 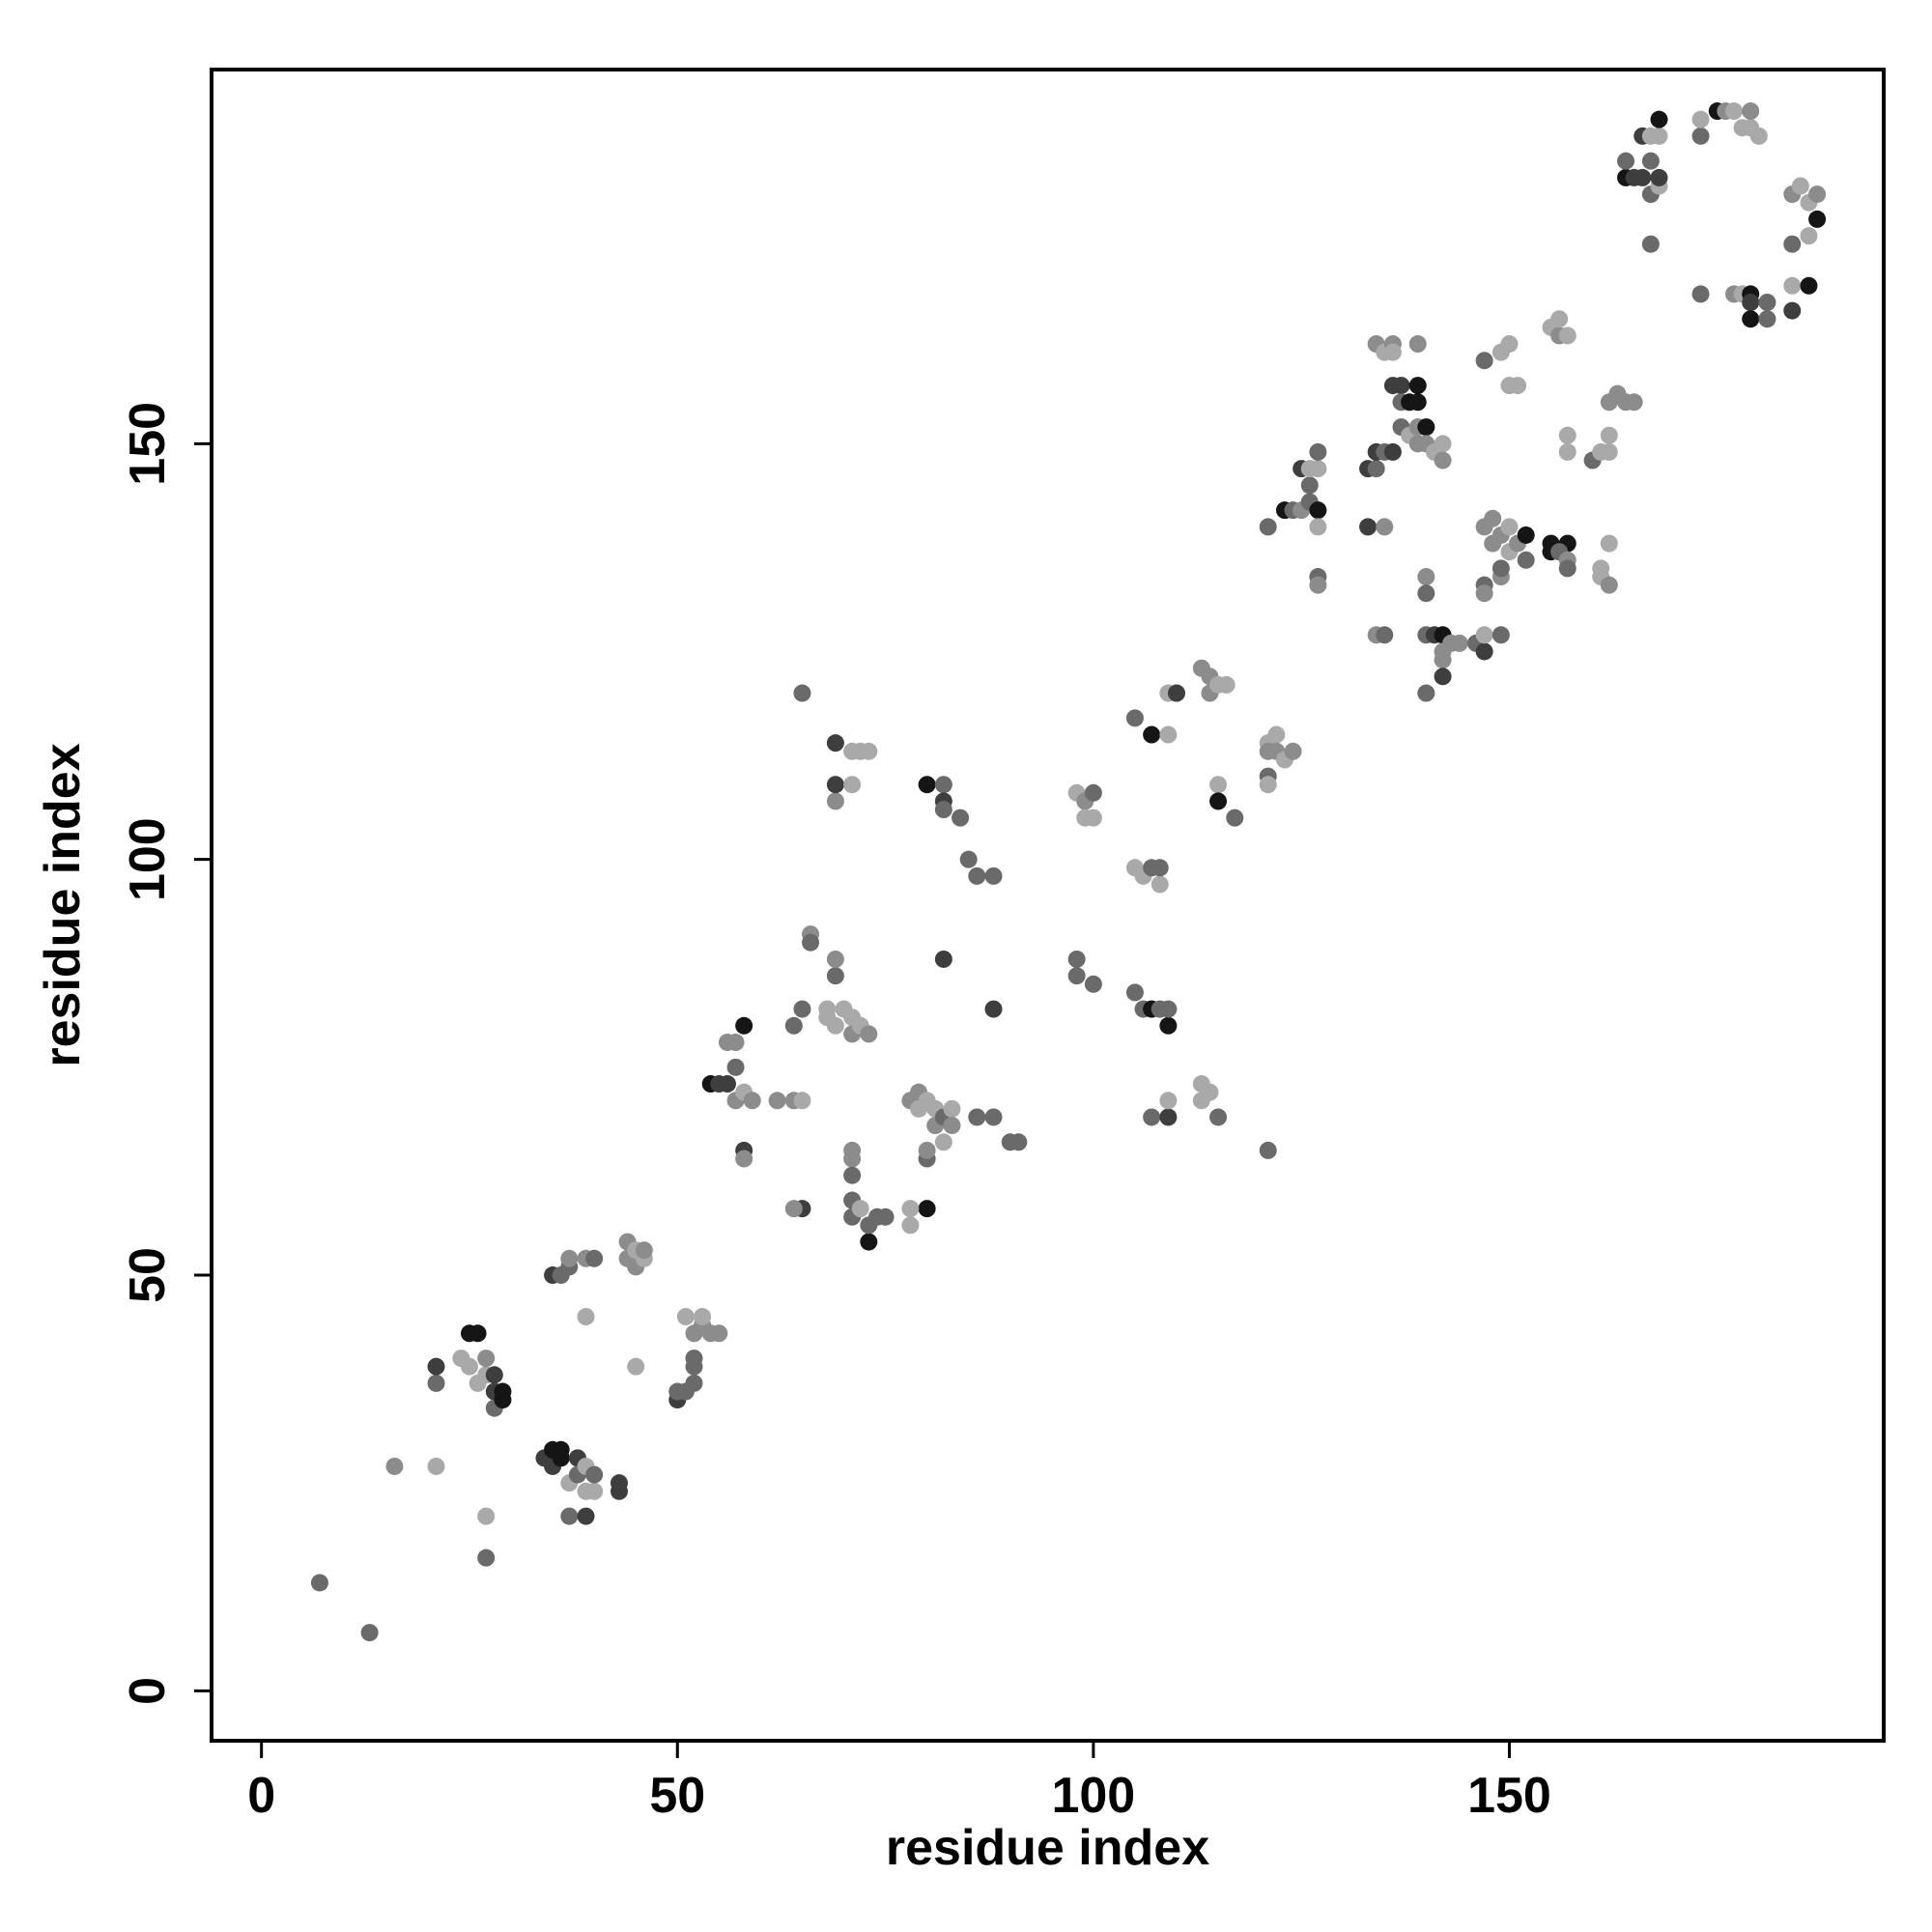 What do you see at coordinates (148, 444) in the screenshot?
I see `y-tick-label: 150` at bounding box center [148, 444].